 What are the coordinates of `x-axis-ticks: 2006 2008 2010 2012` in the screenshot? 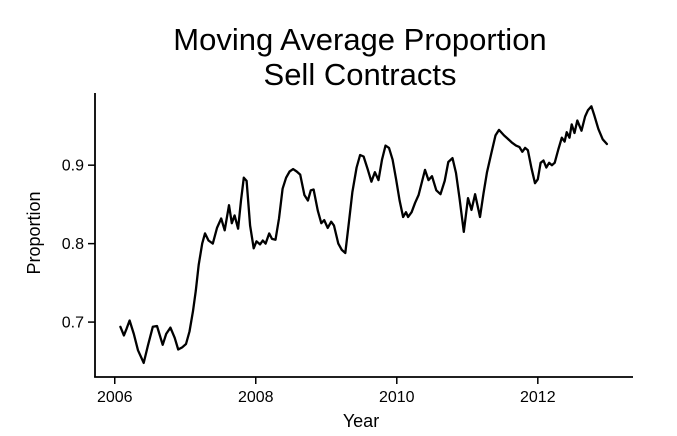 It's located at (326, 391).